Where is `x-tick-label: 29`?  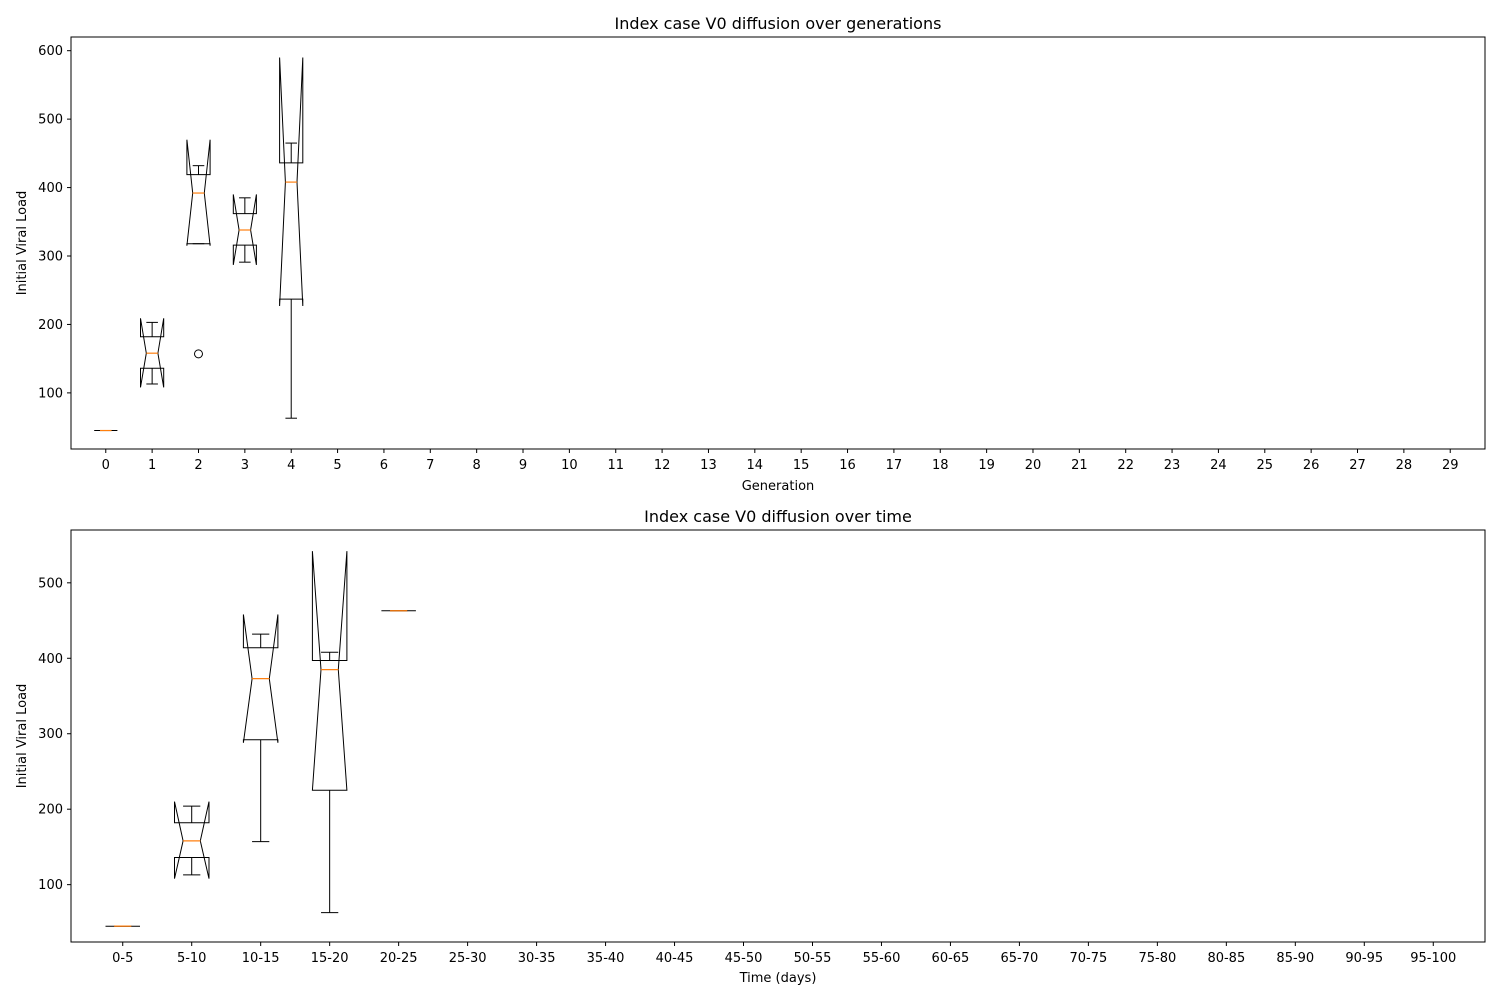 x-tick-label: 29 is located at coordinates (1450, 465).